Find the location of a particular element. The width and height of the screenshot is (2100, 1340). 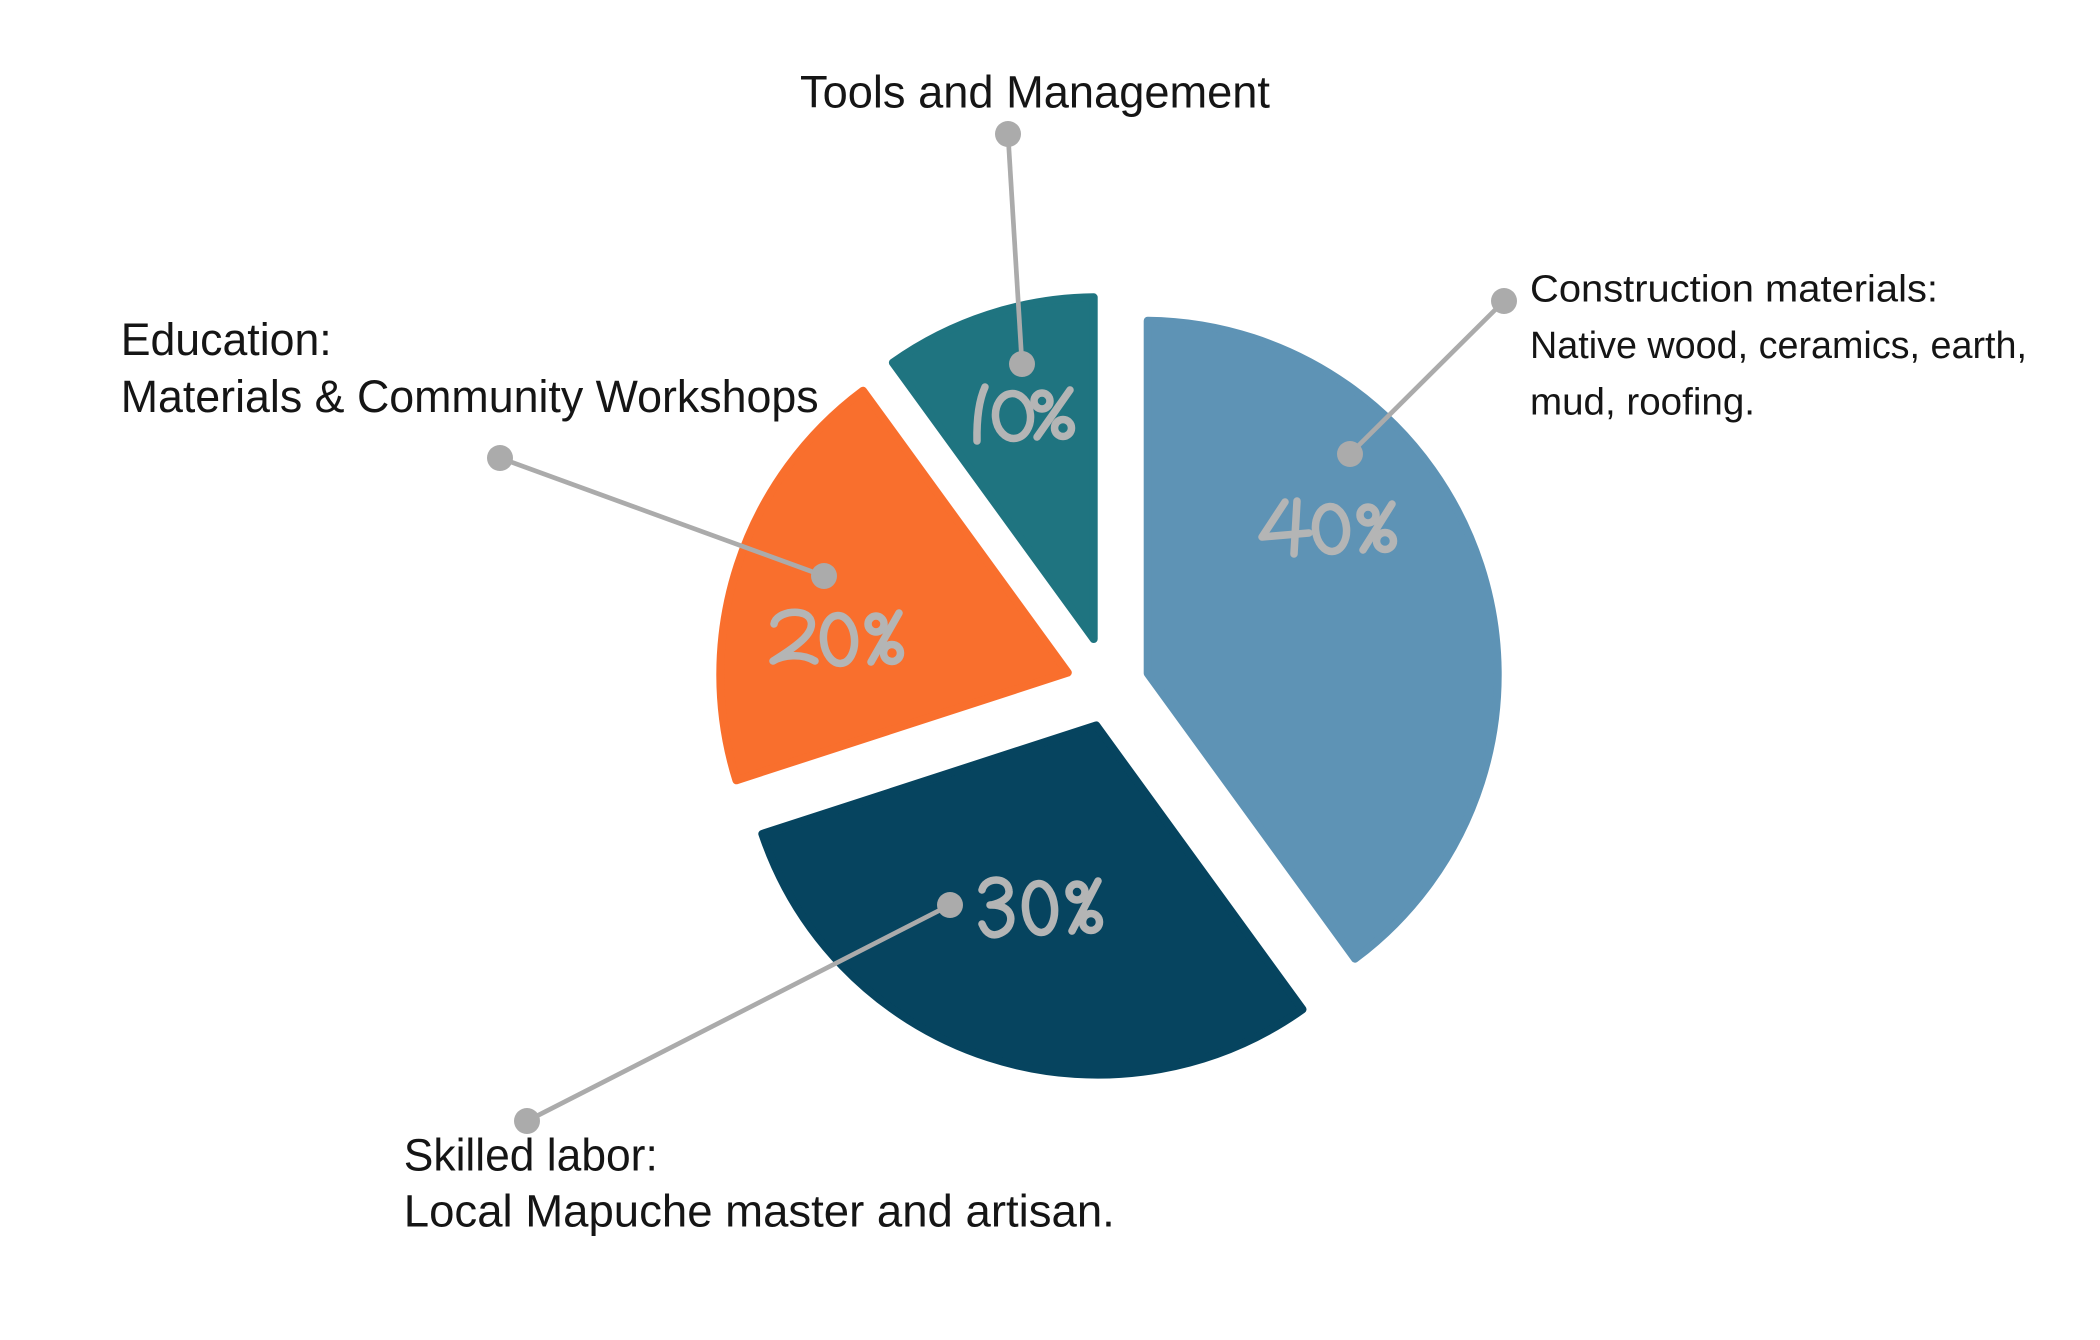

svg-text:Materials & Community Workshop: Materials & Community Workshops is located at coordinates (470, 396).